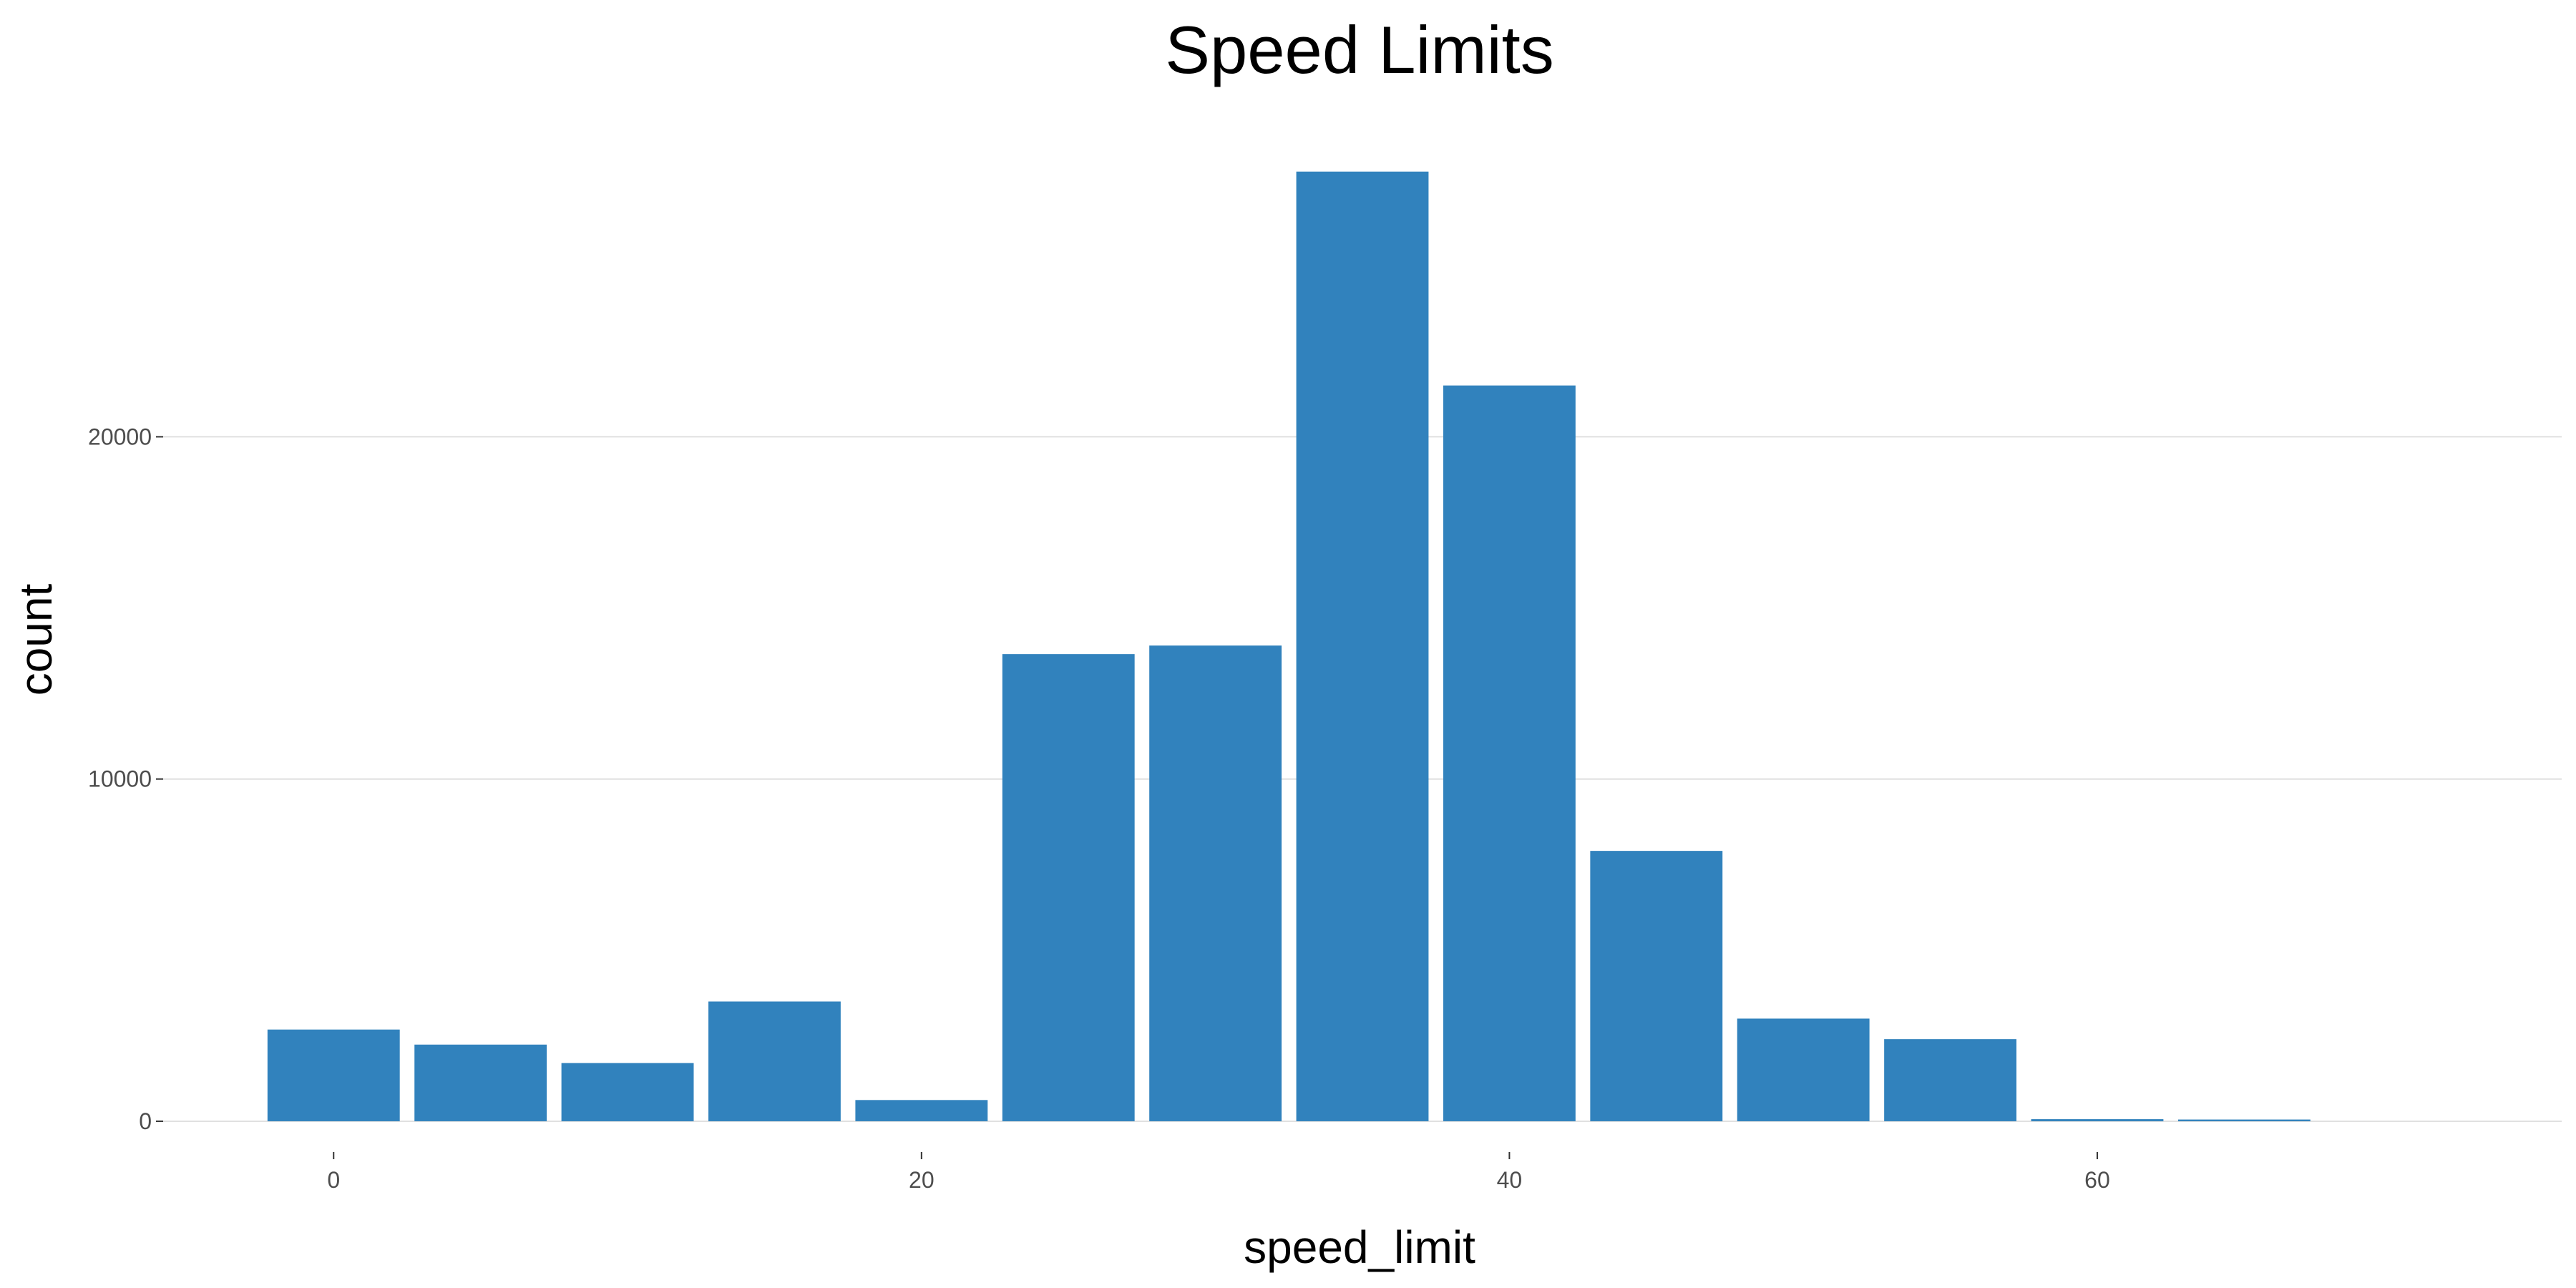 The image size is (2576, 1288). Describe the element at coordinates (1359, 1247) in the screenshot. I see `x-axis-title: speed_limit` at that location.